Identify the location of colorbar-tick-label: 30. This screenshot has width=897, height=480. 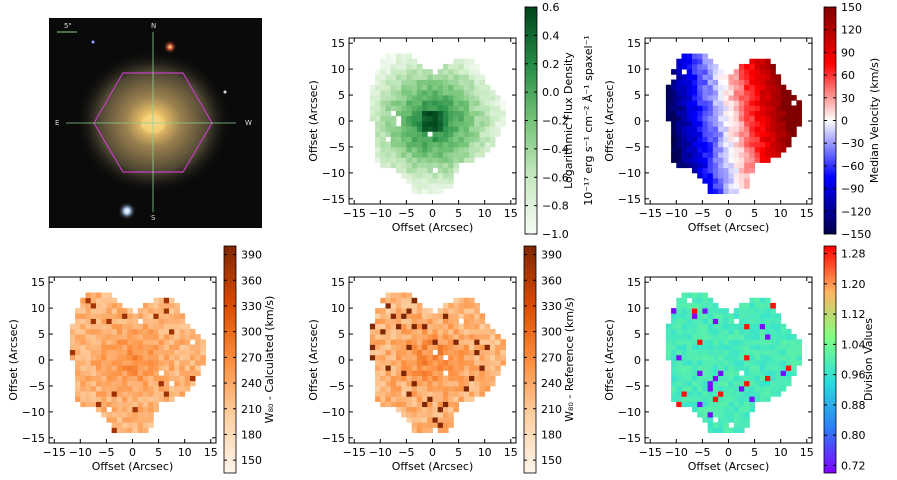
(848, 98).